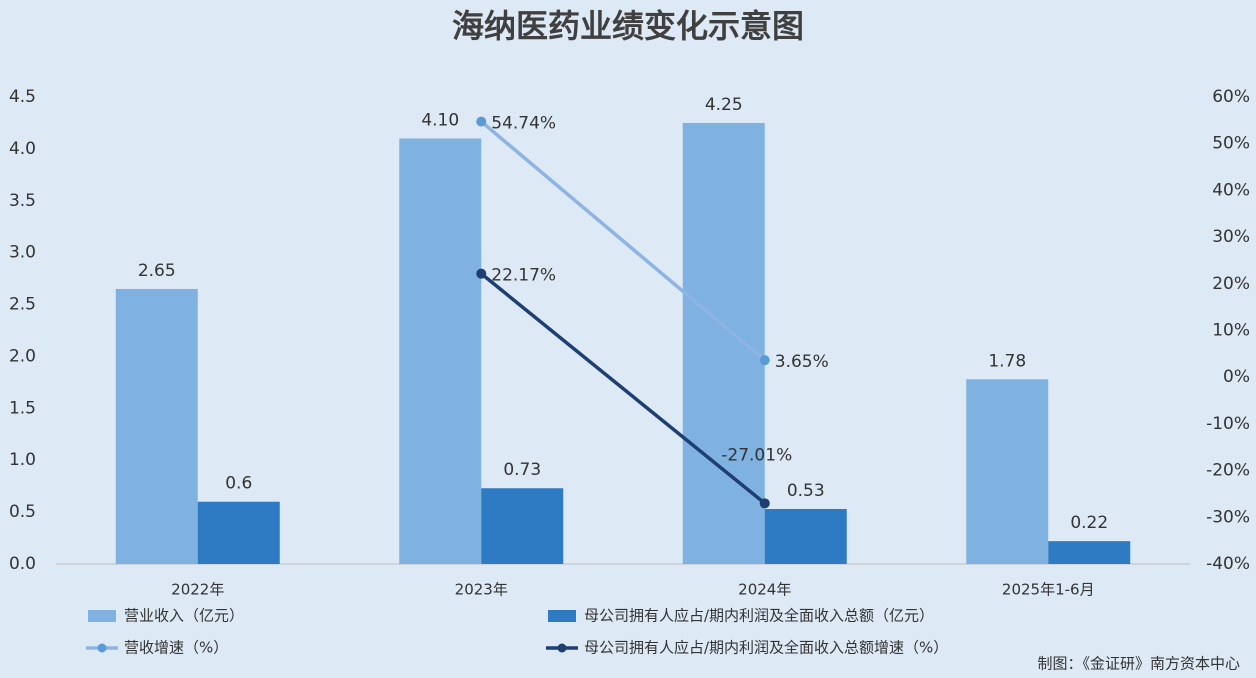 This screenshot has width=1256, height=678. I want to click on legend-label: 营收增速（%）, so click(176, 648).